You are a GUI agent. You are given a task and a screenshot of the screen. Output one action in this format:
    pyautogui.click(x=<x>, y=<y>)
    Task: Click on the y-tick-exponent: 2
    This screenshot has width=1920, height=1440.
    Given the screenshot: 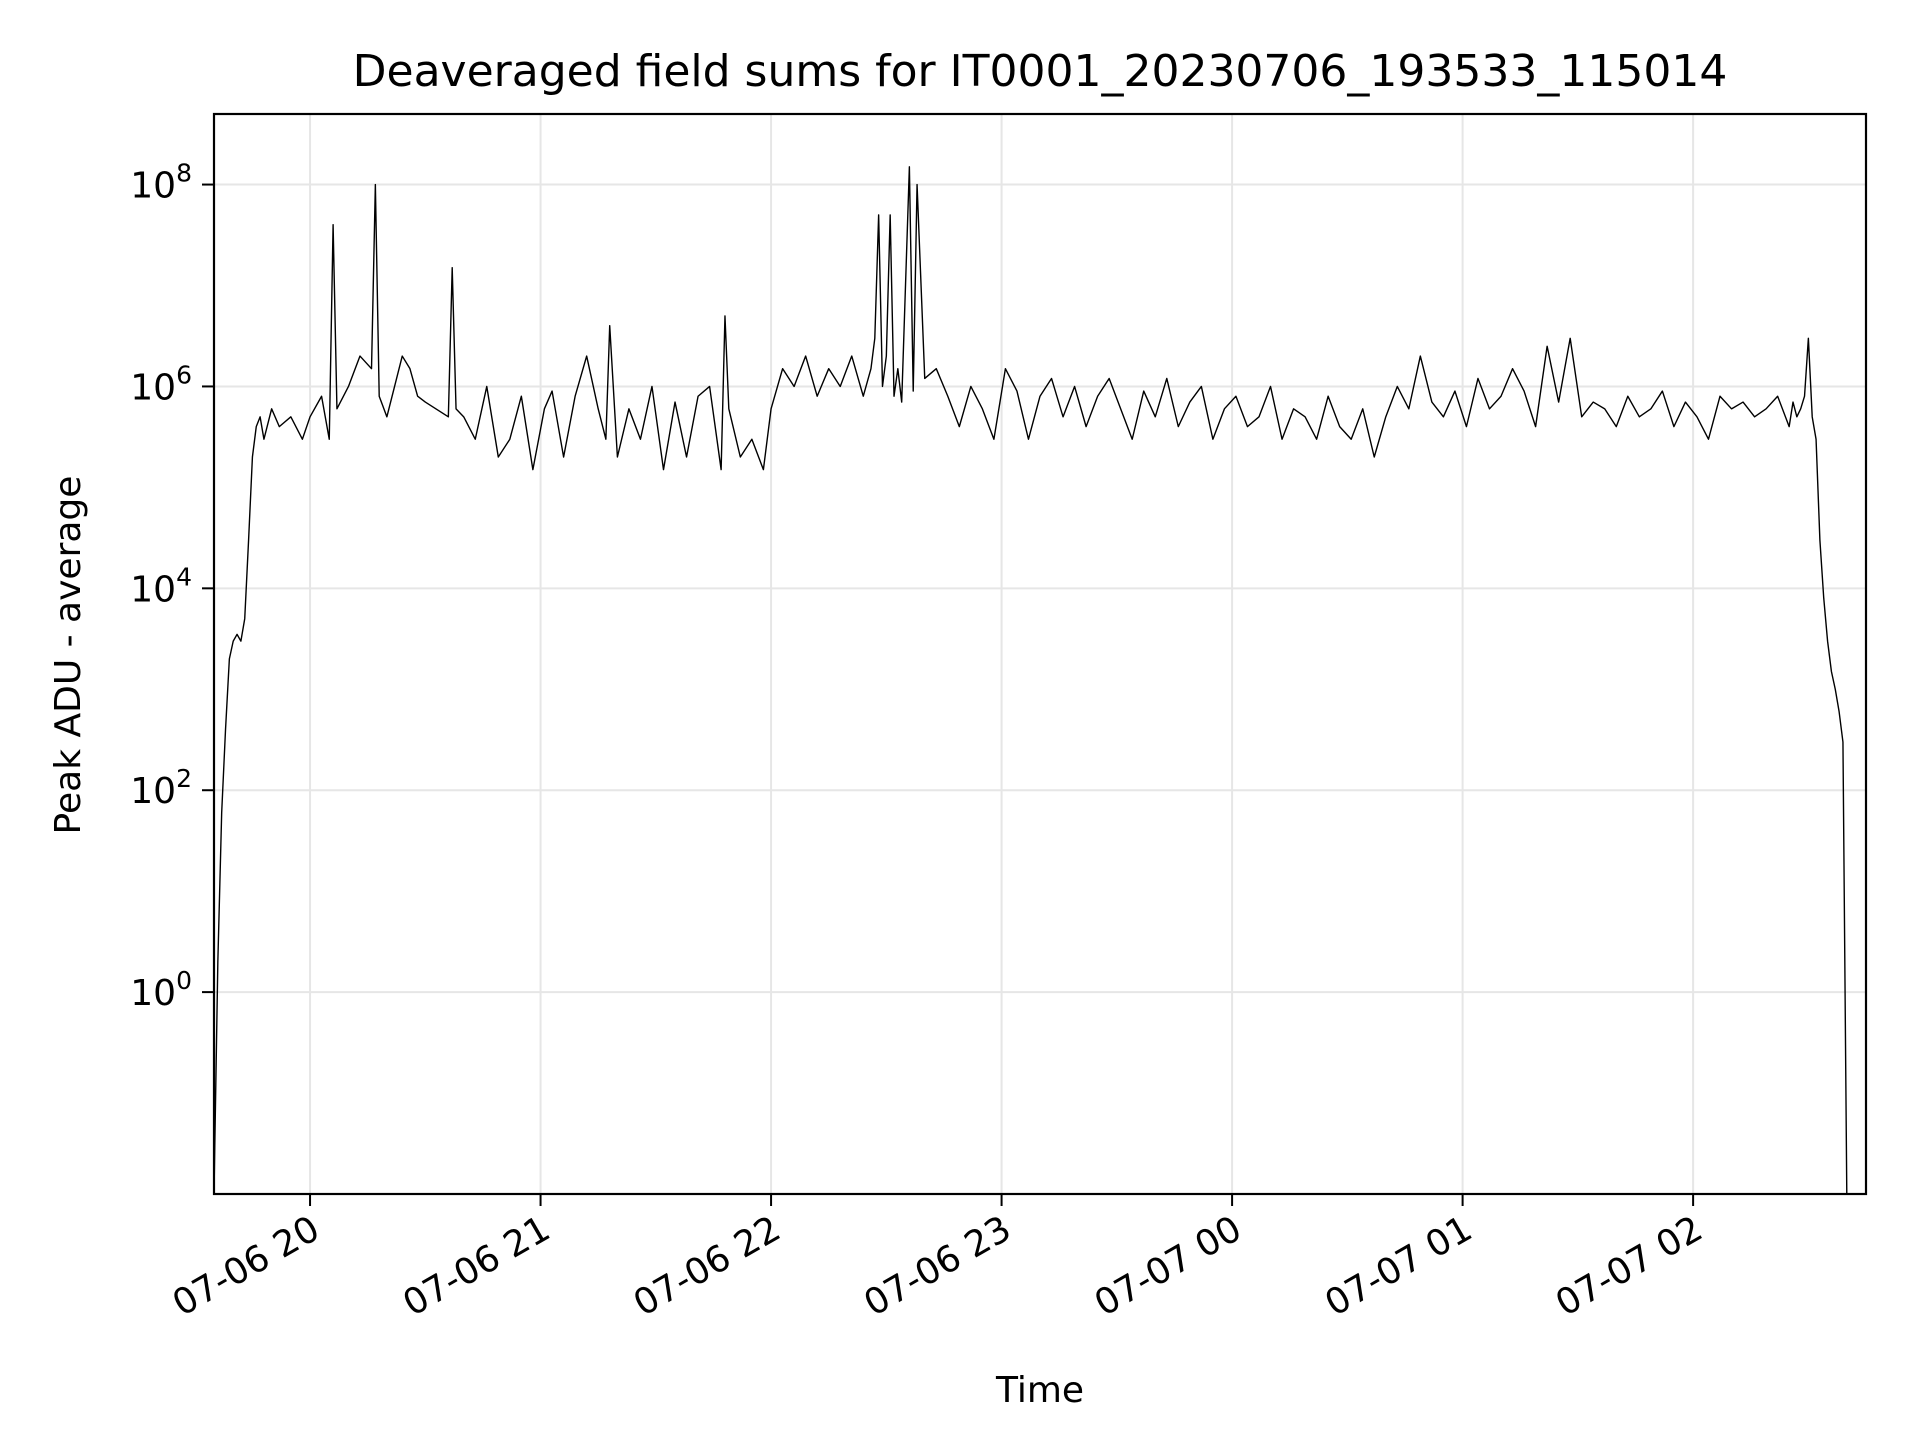 What is the action you would take?
    pyautogui.click(x=184, y=778)
    